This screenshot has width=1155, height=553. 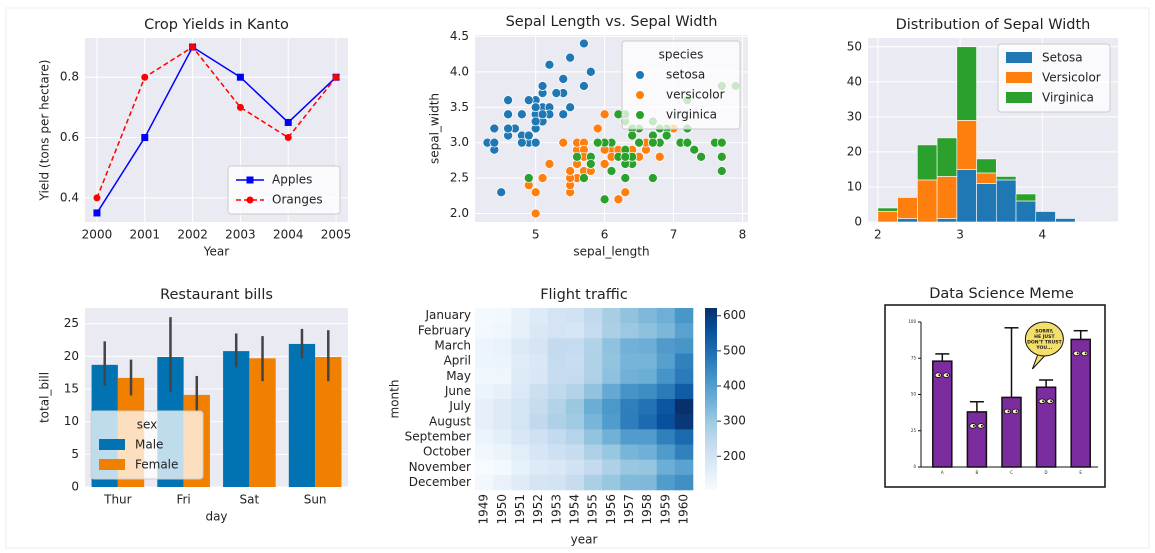 What do you see at coordinates (685, 75) in the screenshot?
I see `legend-label: setosa` at bounding box center [685, 75].